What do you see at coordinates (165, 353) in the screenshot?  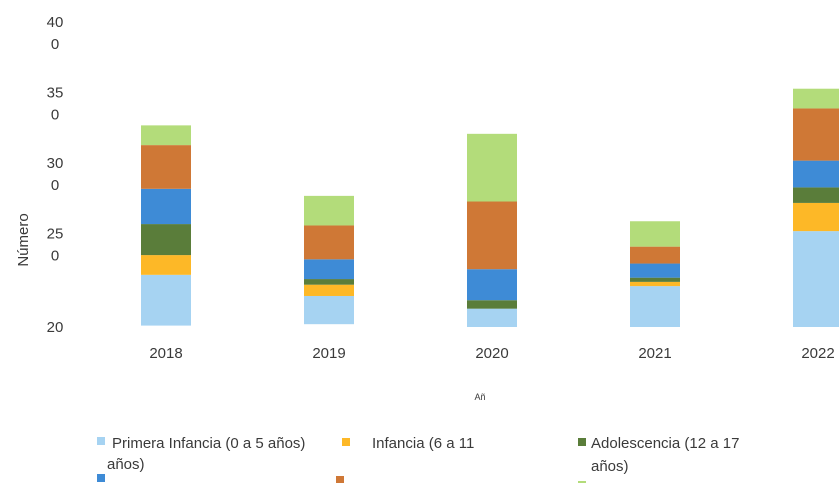 I see `x-category-label: 2018` at bounding box center [165, 353].